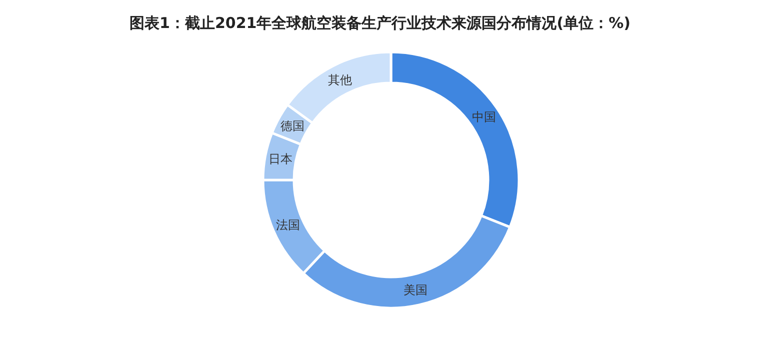 This screenshot has height=356, width=760. I want to click on slice-label: 美国, so click(416, 289).